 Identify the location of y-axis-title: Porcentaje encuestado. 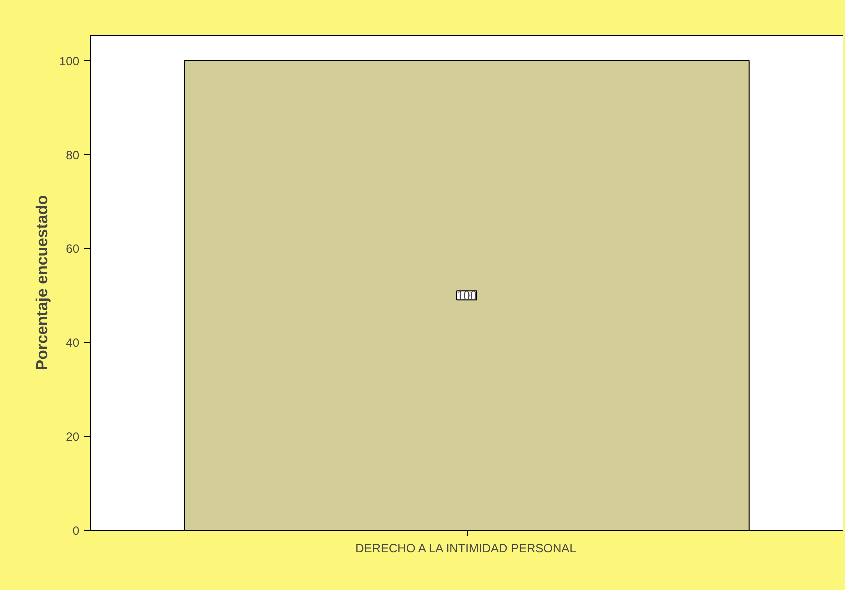
(43, 283).